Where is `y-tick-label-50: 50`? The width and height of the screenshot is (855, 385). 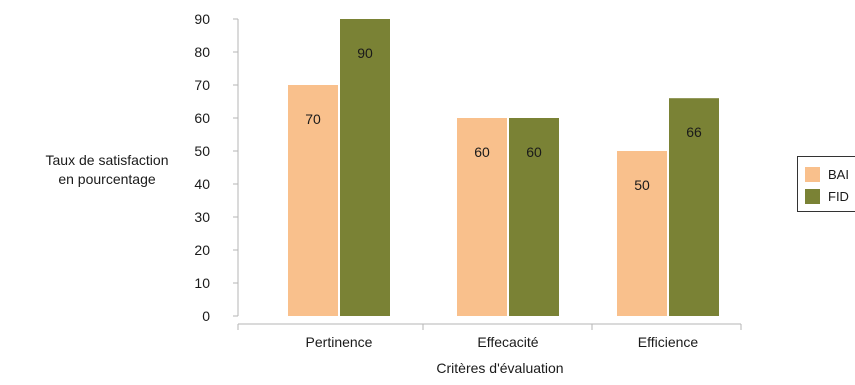
y-tick-label-50: 50 is located at coordinates (202, 151).